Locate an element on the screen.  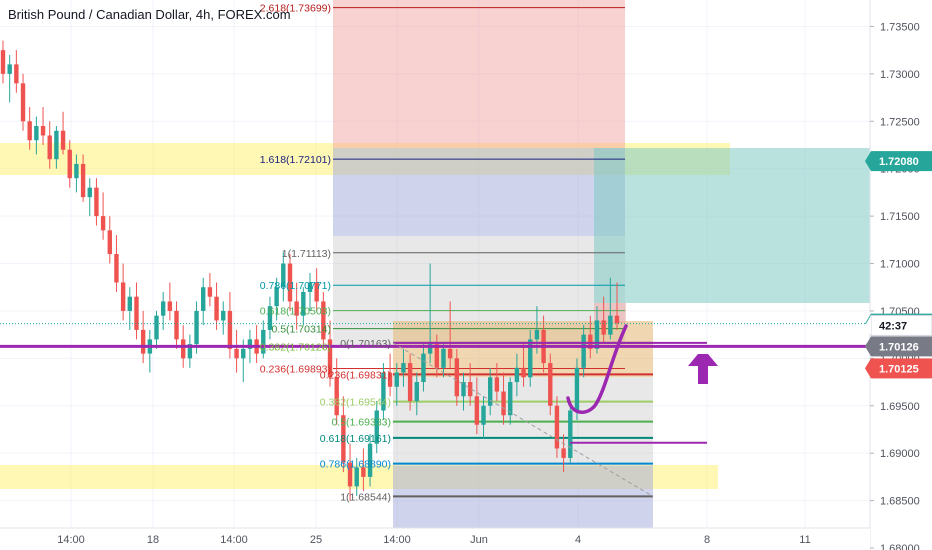
fib-upper-red-box is located at coordinates (479, 74).